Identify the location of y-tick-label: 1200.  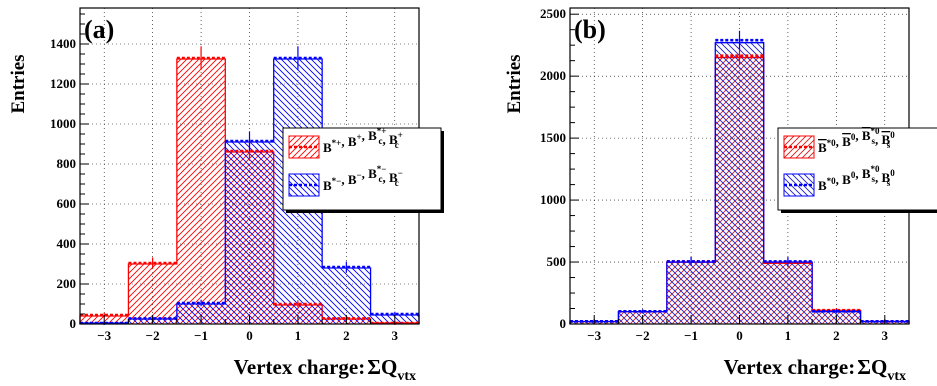
(63, 83).